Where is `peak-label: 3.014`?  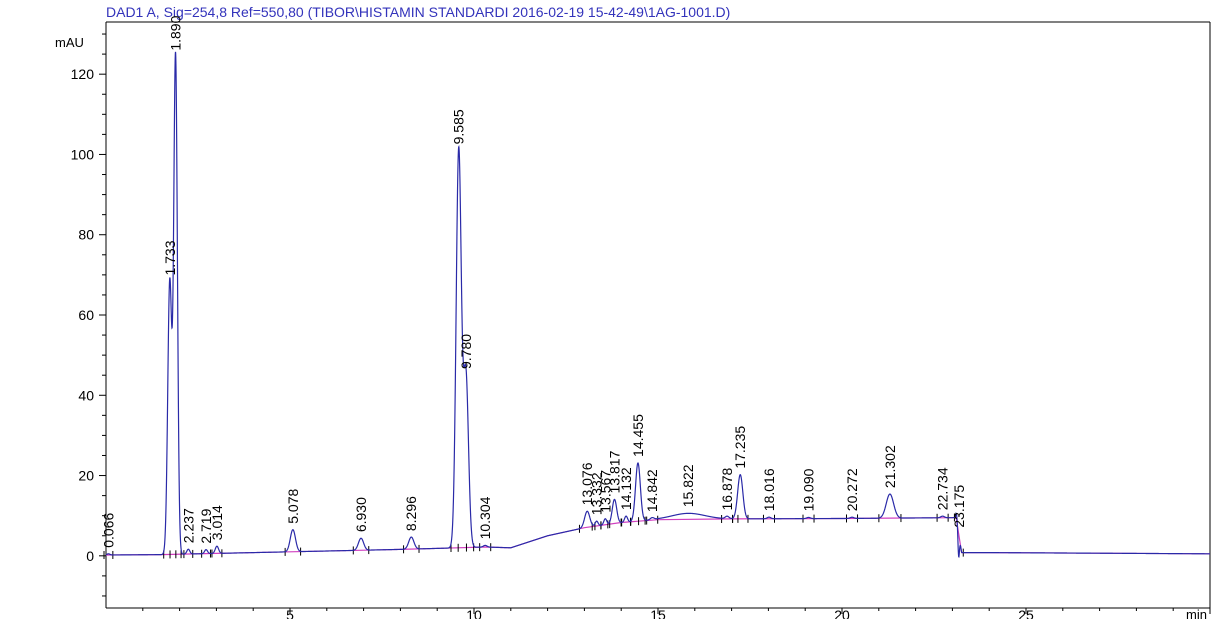 peak-label: 3.014 is located at coordinates (217, 522).